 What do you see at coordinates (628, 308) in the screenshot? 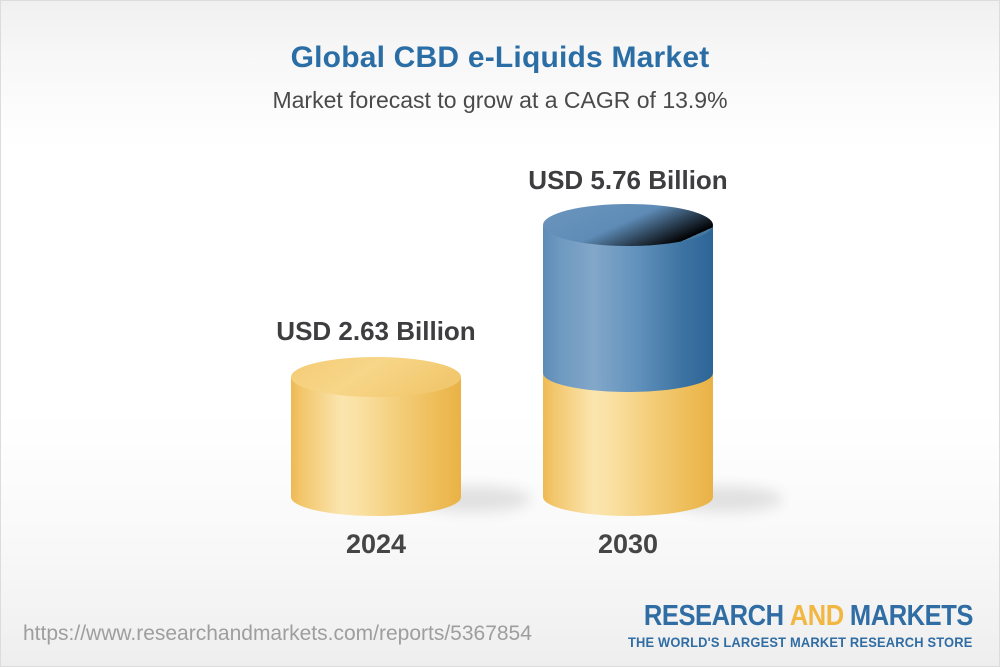
I see `bar-2030-growth-segment` at bounding box center [628, 308].